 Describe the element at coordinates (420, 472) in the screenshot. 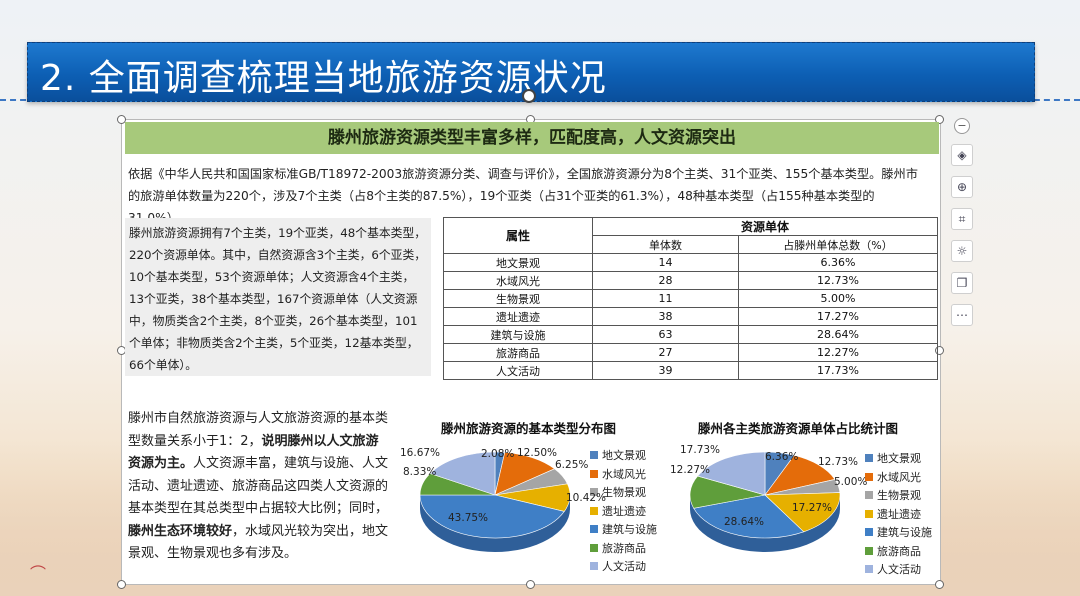

I see `data-label: 8.33%` at that location.